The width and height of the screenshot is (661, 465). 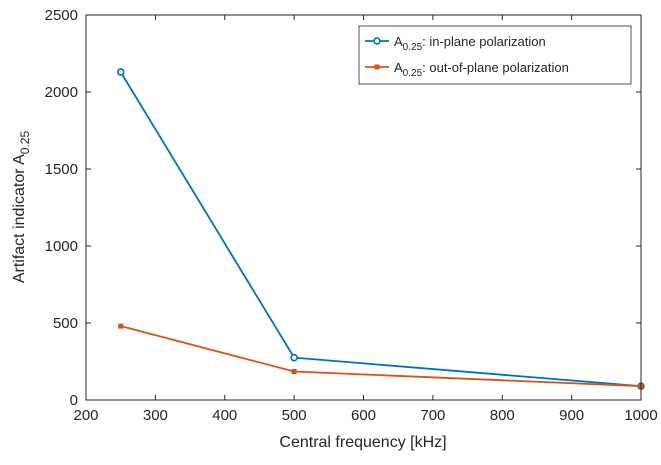 I want to click on x-tick-label: 400, so click(x=224, y=415).